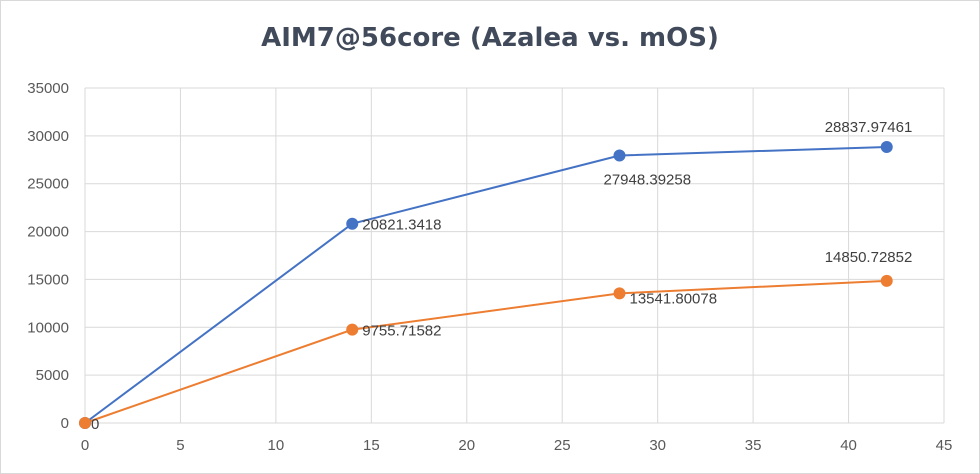  Describe the element at coordinates (848, 445) in the screenshot. I see `x-tick-label: 40` at that location.